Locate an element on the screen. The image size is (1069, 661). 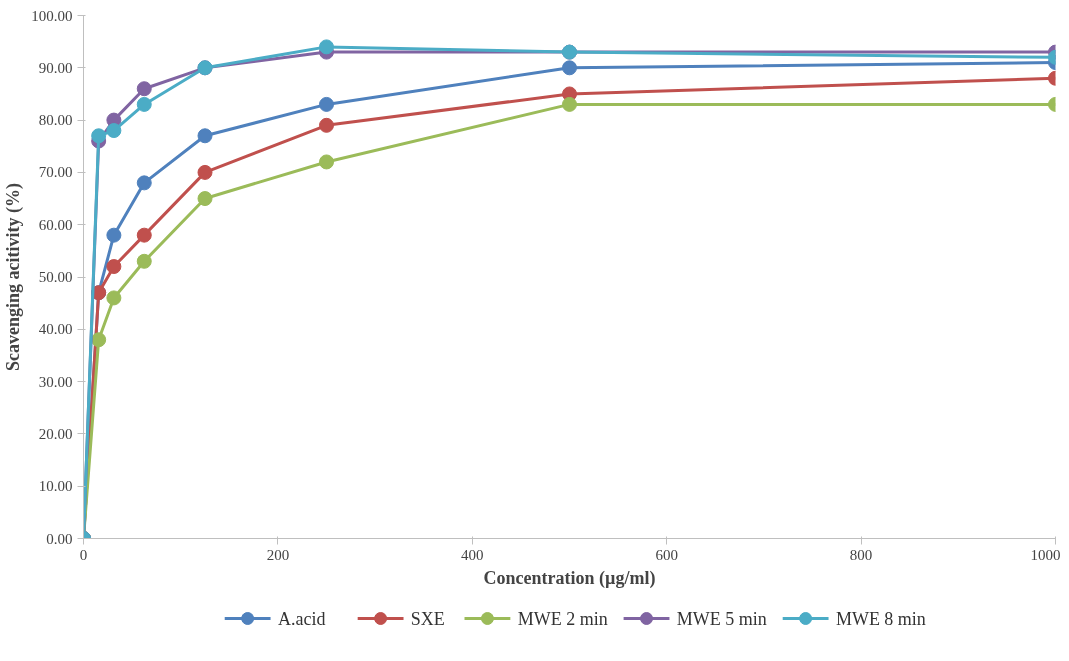
x-tick-label: 400 is located at coordinates (472, 554).